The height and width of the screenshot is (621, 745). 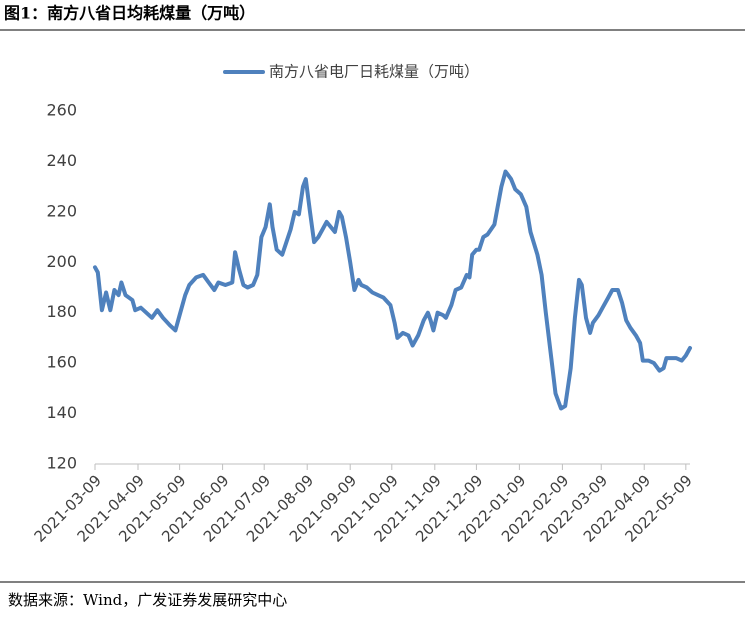 I want to click on y-tick-label: 260, so click(x=61, y=110).